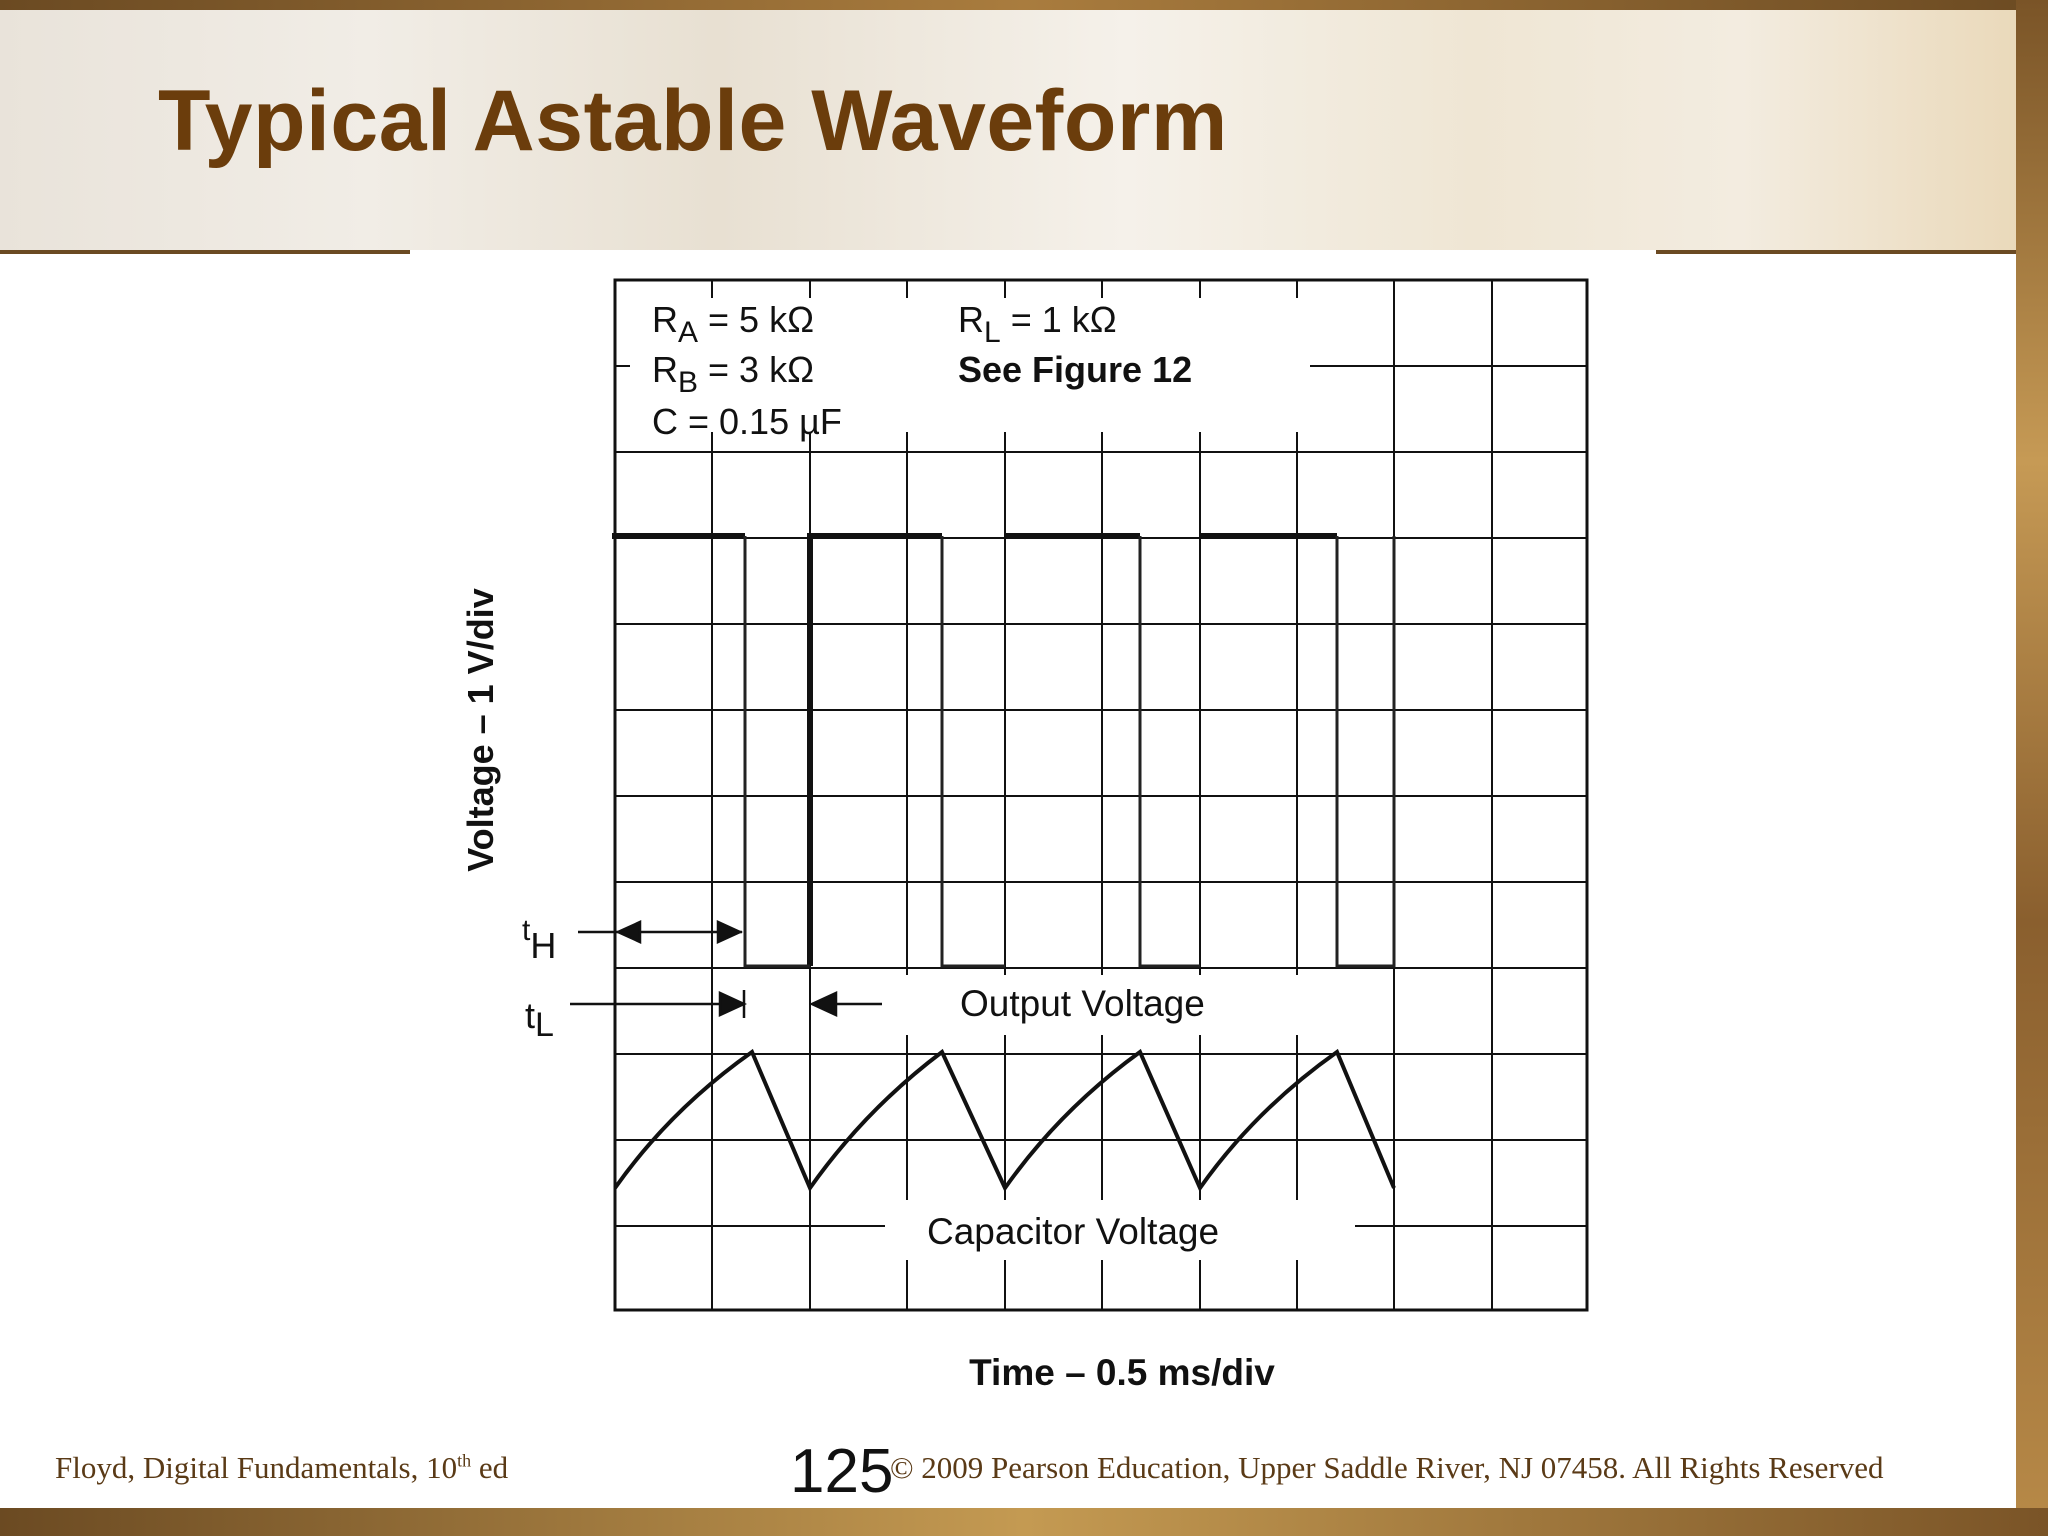  Describe the element at coordinates (1024, 1522) in the screenshot. I see `bottom-decorative-bar` at that location.